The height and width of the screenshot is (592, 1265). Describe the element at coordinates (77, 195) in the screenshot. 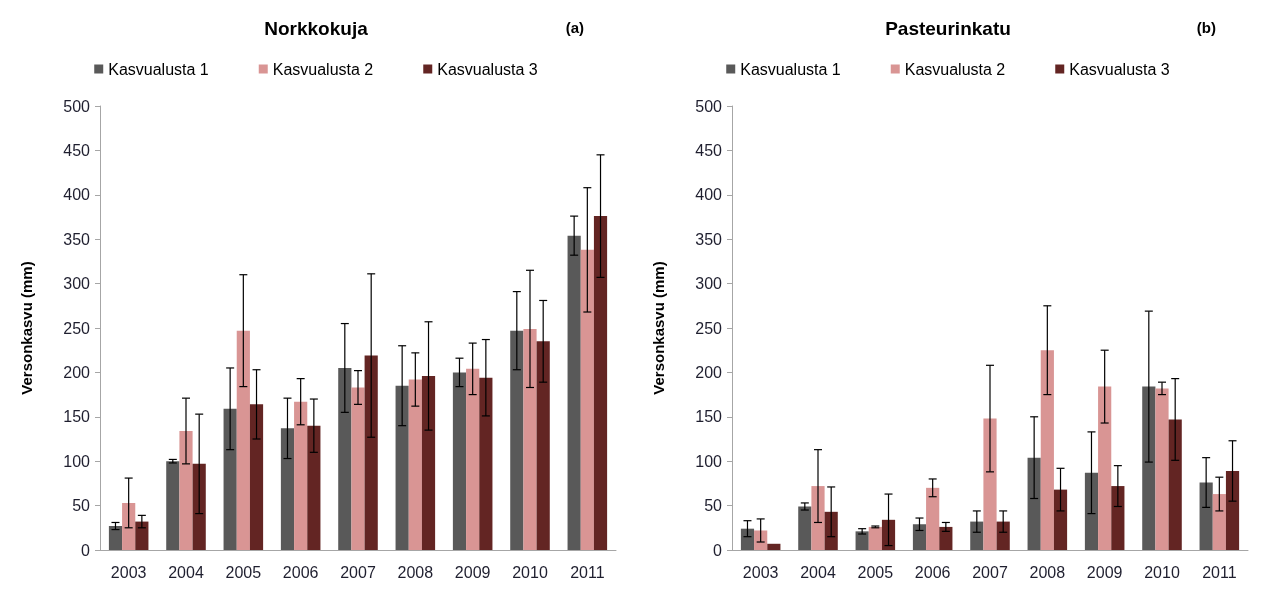

I see `y-tick-label: 400` at that location.